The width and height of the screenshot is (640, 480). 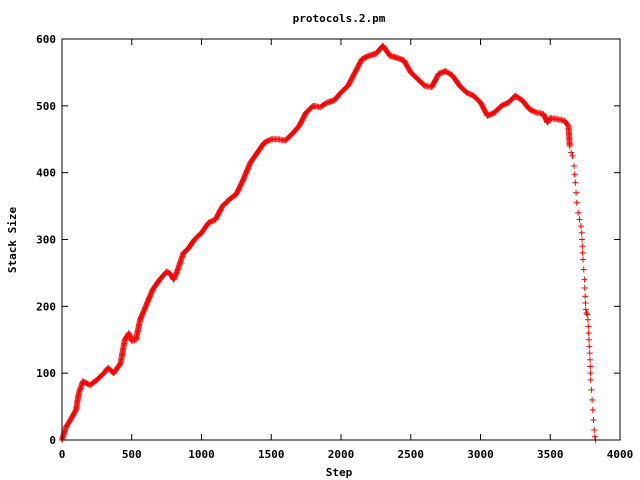 What do you see at coordinates (411, 454) in the screenshot?
I see `x-tick-label: 2500` at bounding box center [411, 454].